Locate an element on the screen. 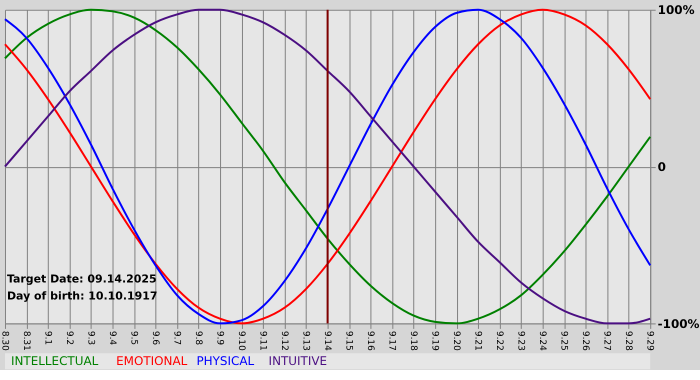  x-tick-label: 9.14 is located at coordinates (327, 341).